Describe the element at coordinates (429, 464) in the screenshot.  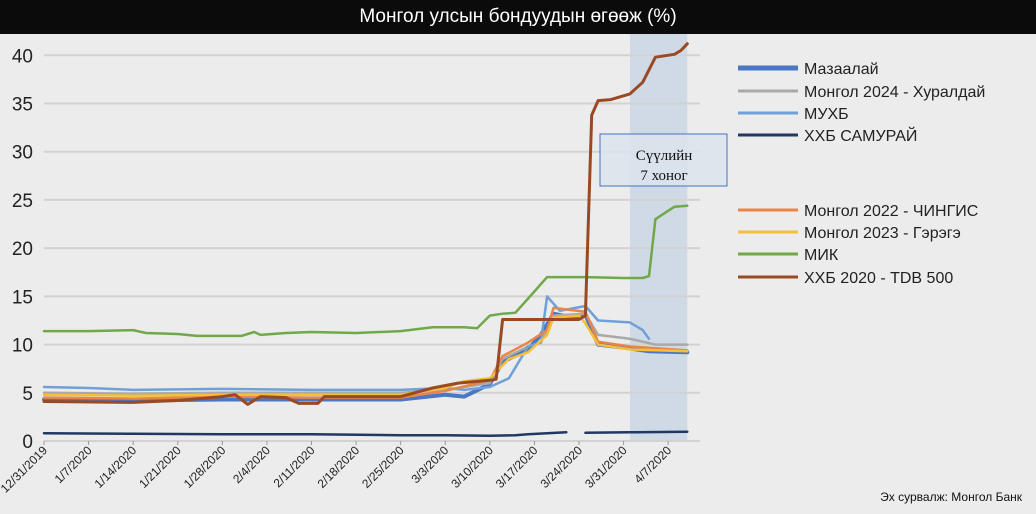
I see `x-tick-label: 3/3/2020` at that location.